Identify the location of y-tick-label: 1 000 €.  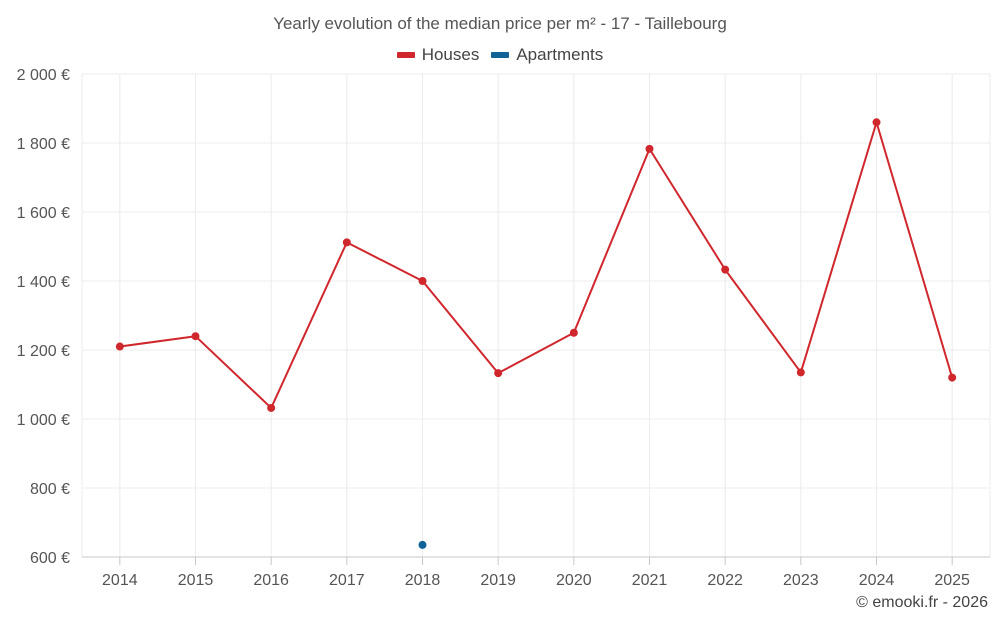
(43, 420).